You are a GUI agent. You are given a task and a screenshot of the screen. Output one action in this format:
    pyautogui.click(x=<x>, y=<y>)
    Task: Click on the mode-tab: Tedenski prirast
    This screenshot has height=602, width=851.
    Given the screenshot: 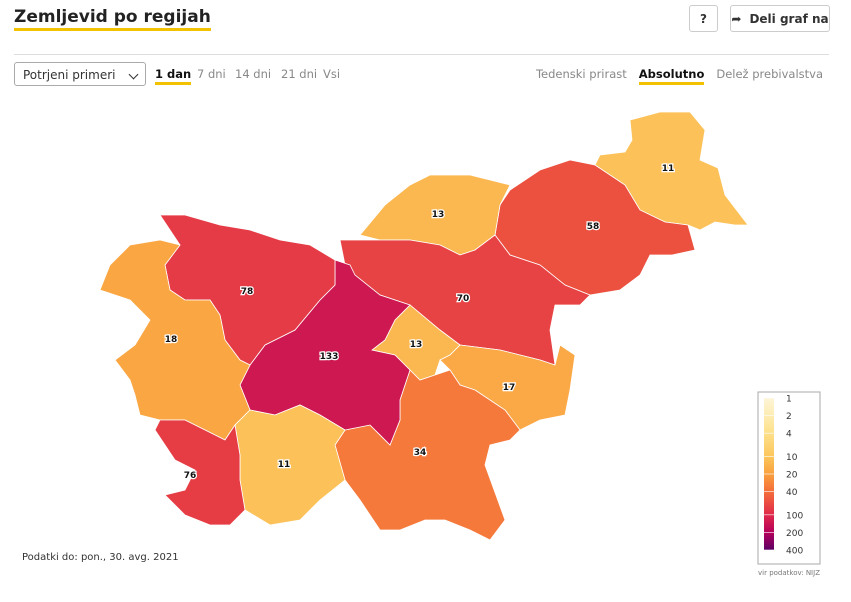 What is the action you would take?
    pyautogui.click(x=581, y=74)
    